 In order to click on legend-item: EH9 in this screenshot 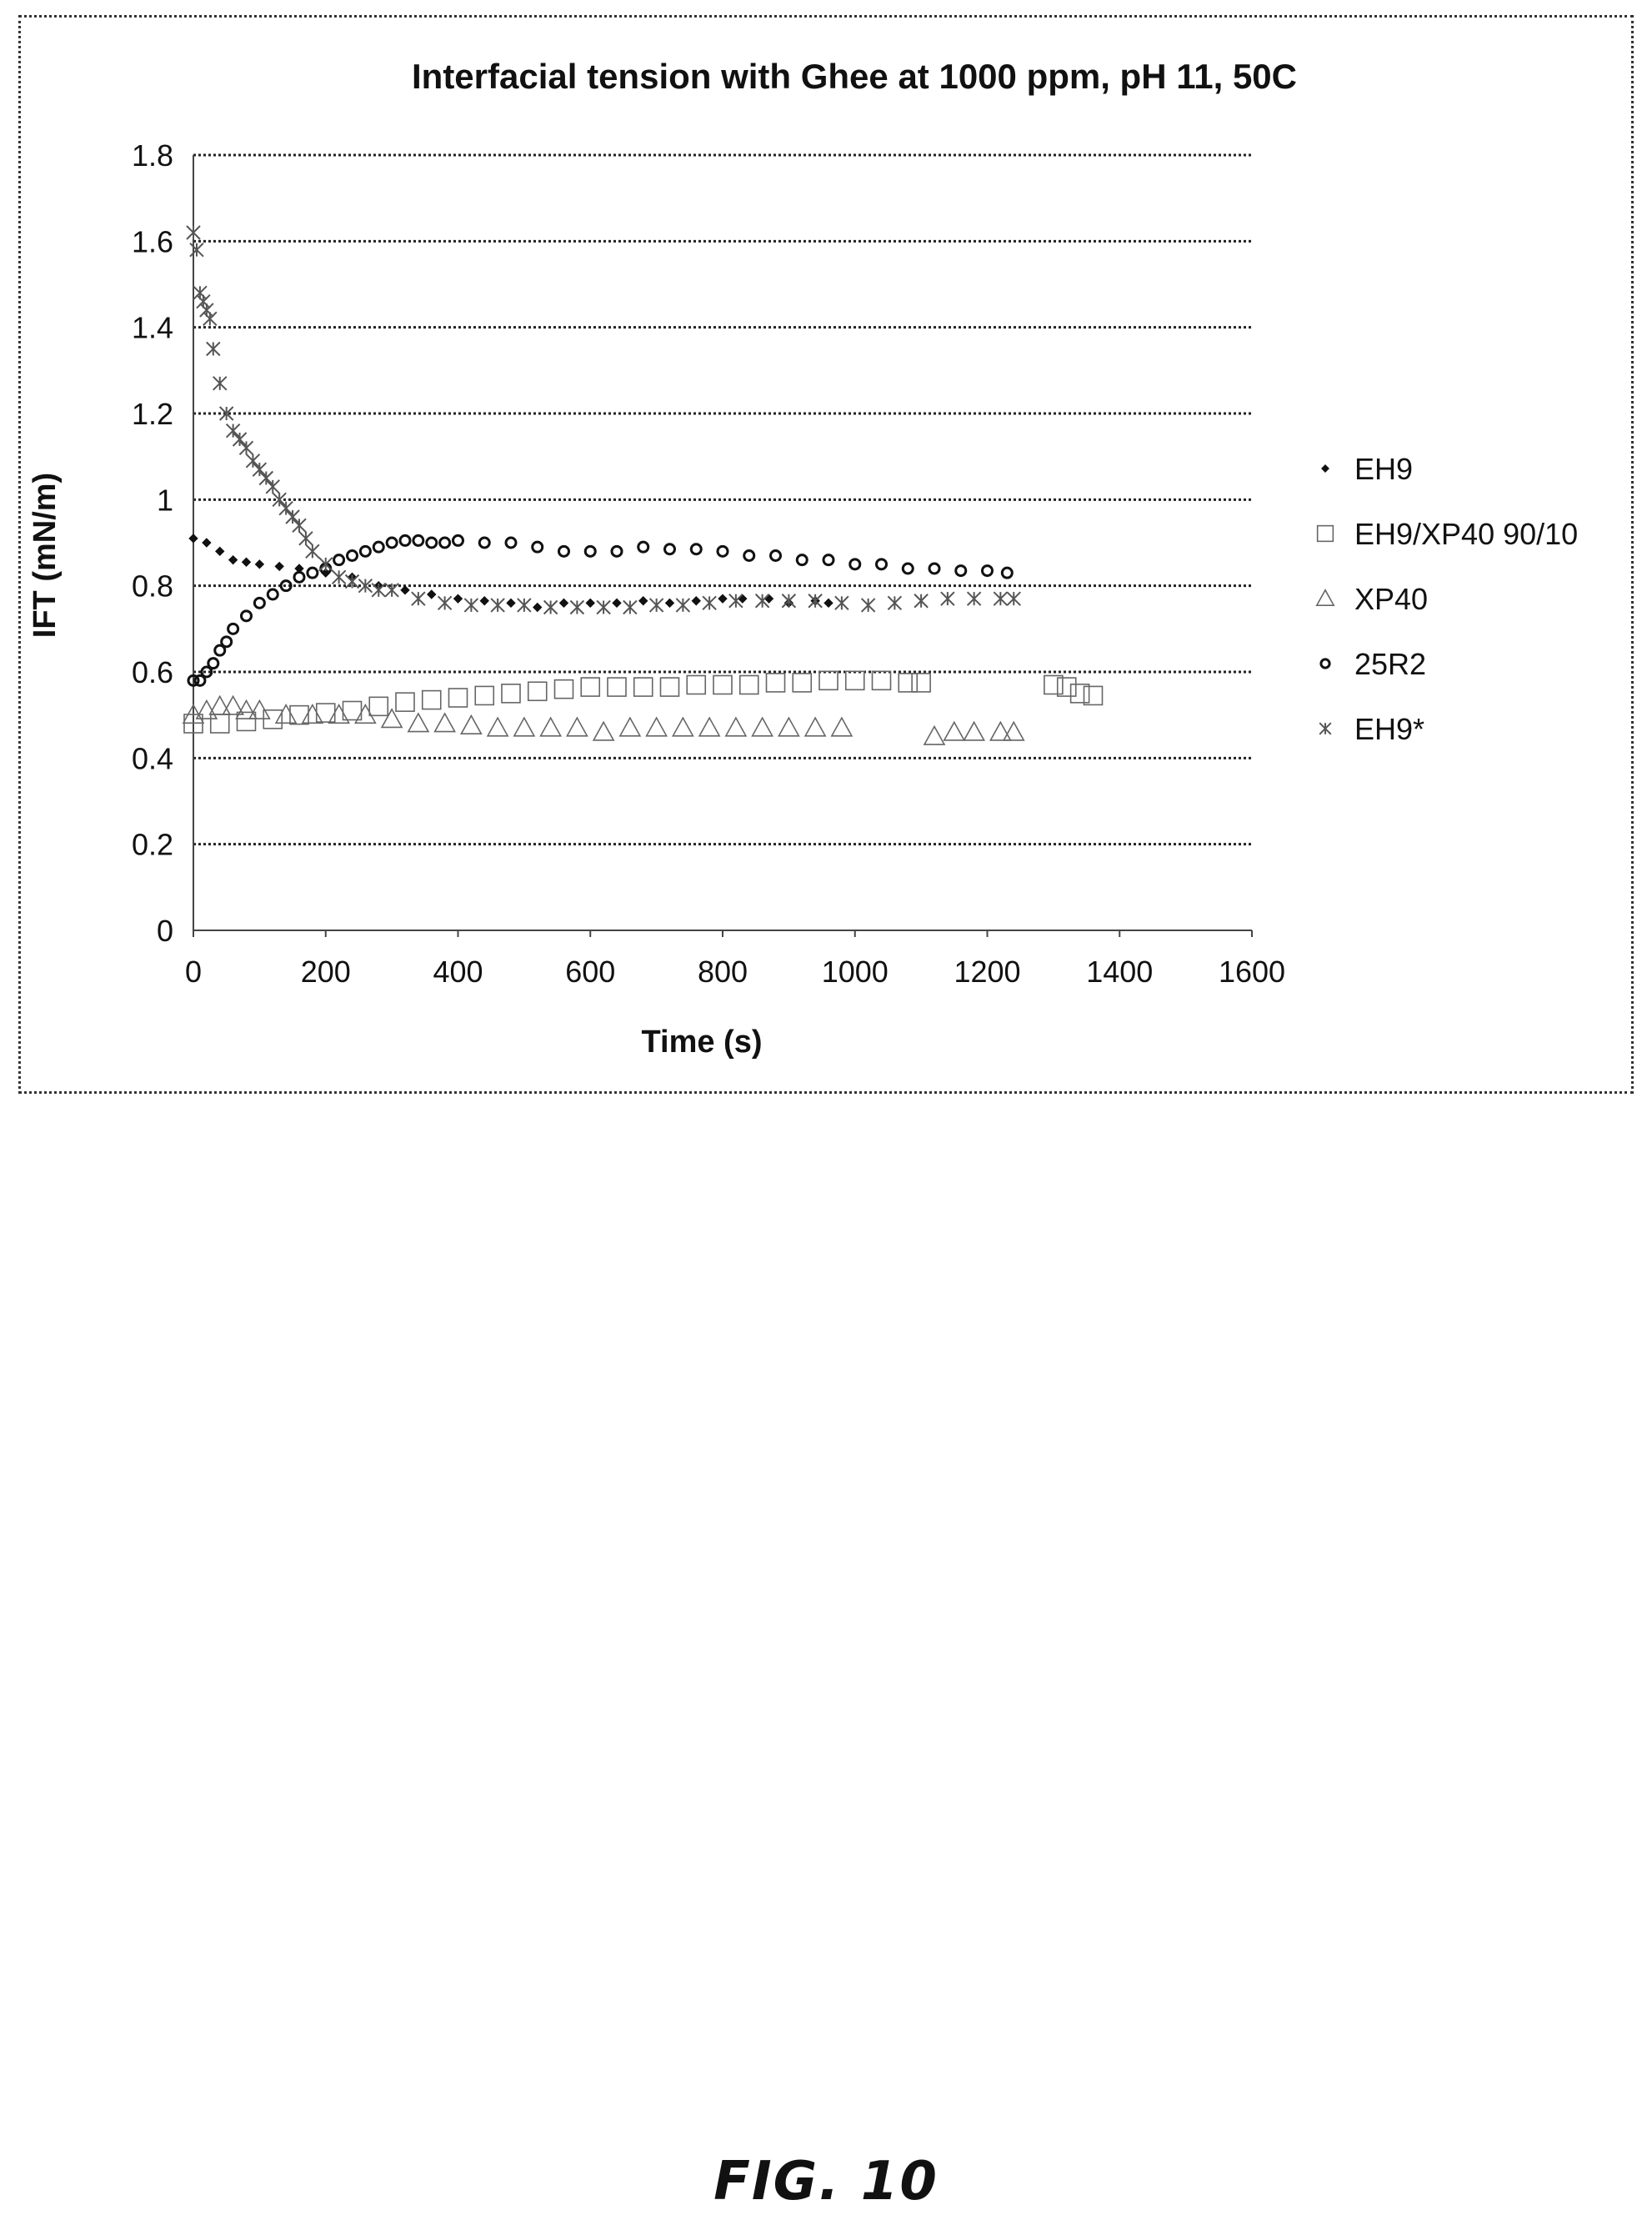, I will do `click(1367, 469)`.